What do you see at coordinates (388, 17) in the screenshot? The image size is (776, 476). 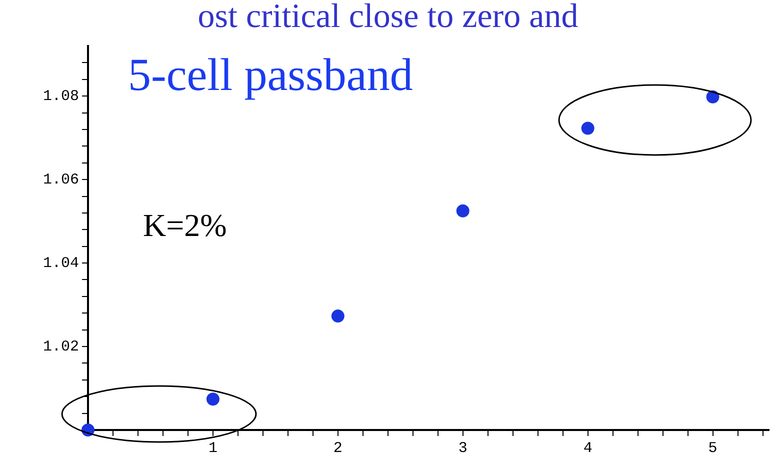 I see `chart-title: ost critical close to zero and` at bounding box center [388, 17].